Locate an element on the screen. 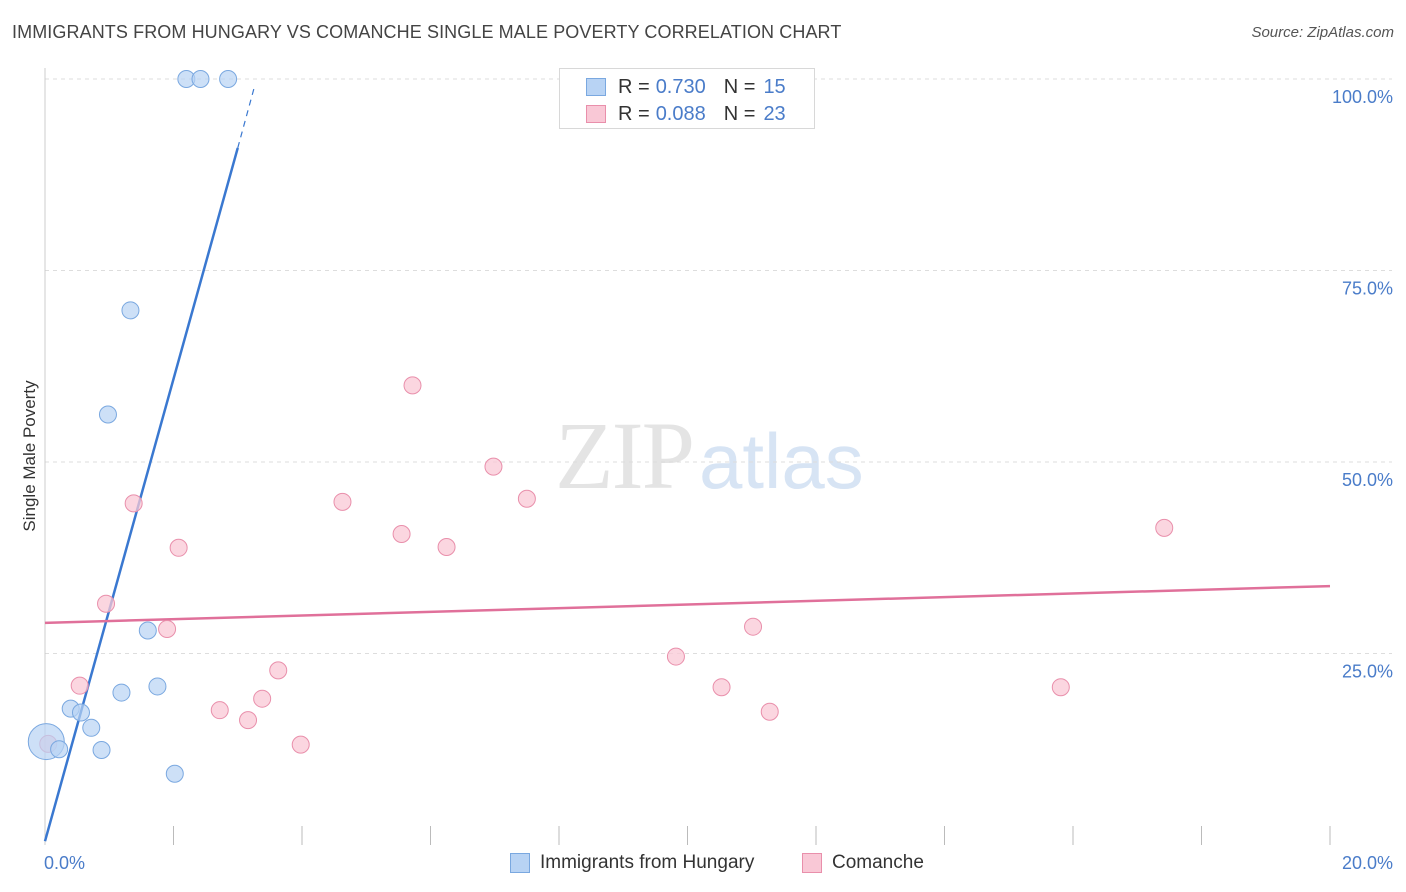  legend-row-hungary: R = 0.730 N = 15 is located at coordinates (686, 87).